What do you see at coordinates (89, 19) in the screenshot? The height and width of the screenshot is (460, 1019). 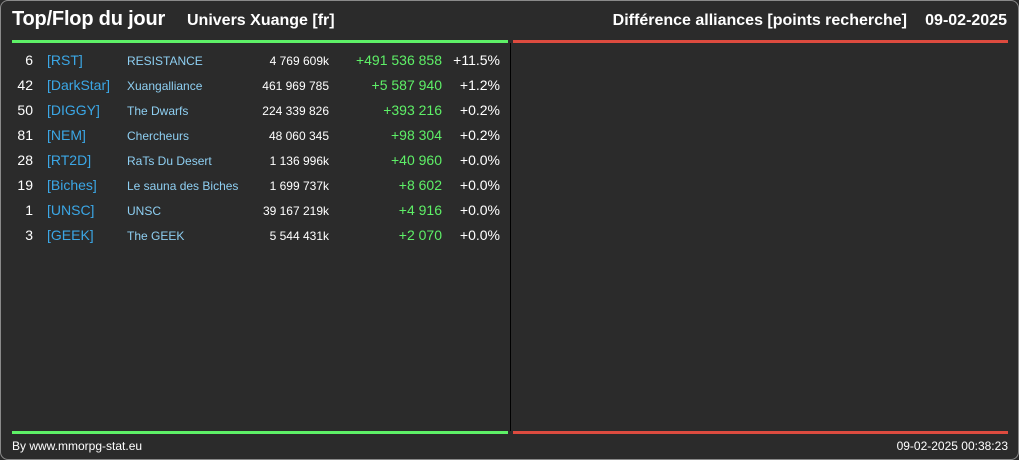 I see `page-title: Top/Flop du jour` at bounding box center [89, 19].